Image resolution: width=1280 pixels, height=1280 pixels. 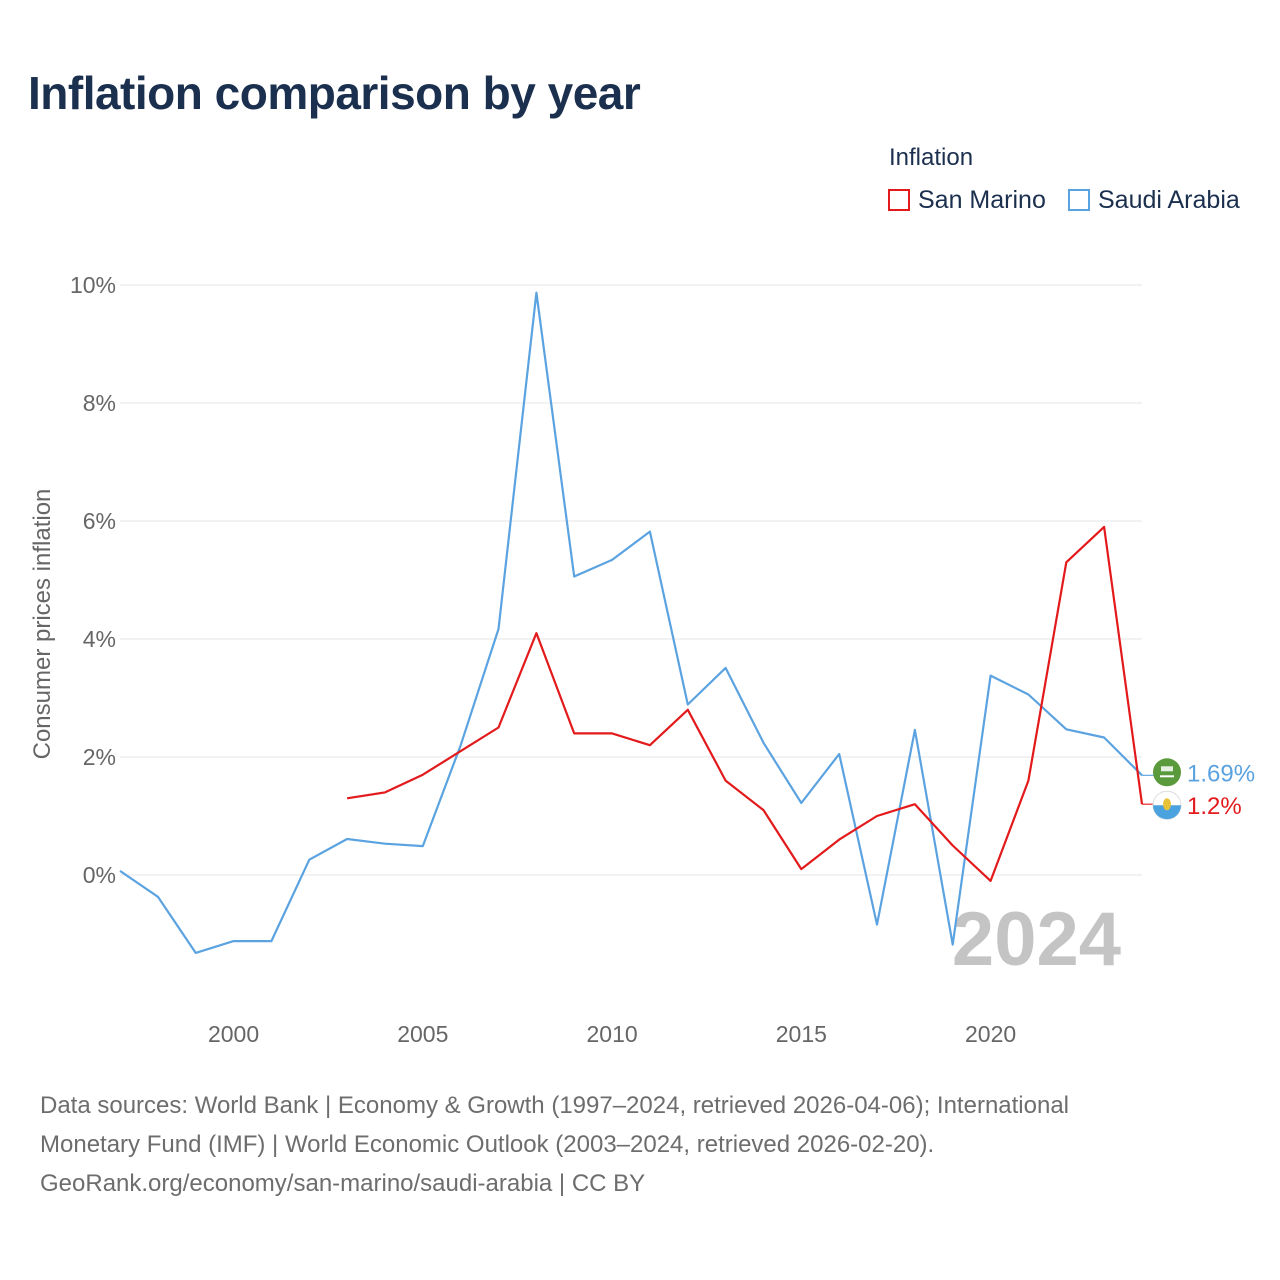 I want to click on legend-item-saudi-arabia: Saudi Arabia, so click(x=1154, y=200).